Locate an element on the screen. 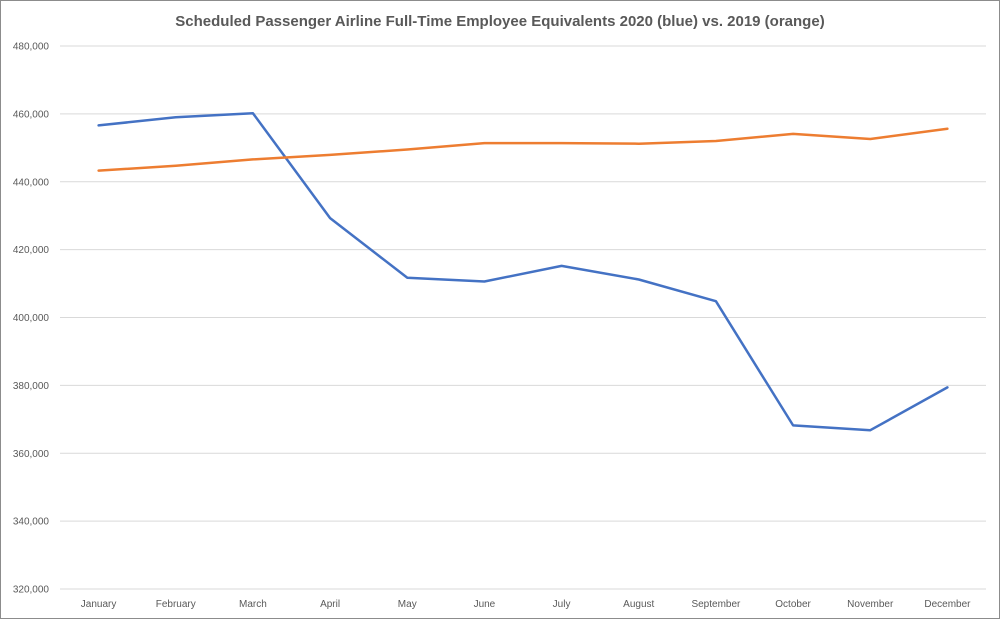  x-tick-label: February is located at coordinates (176, 604).